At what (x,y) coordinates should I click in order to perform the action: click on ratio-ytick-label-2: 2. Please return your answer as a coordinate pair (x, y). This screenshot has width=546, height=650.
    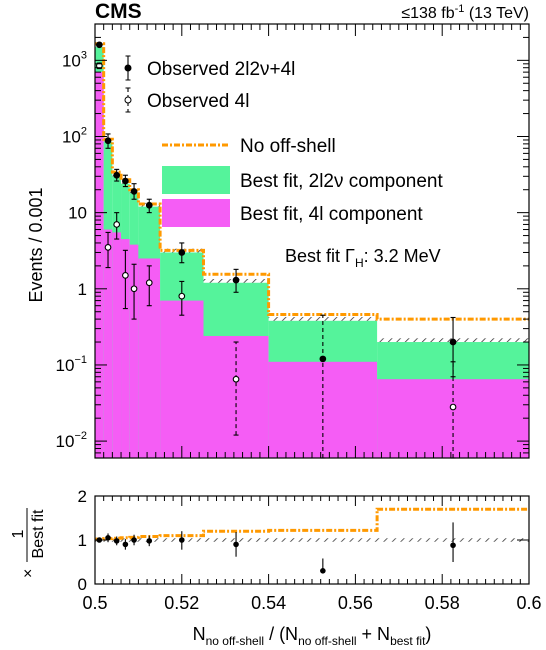
    Looking at the image, I should click on (82, 496).